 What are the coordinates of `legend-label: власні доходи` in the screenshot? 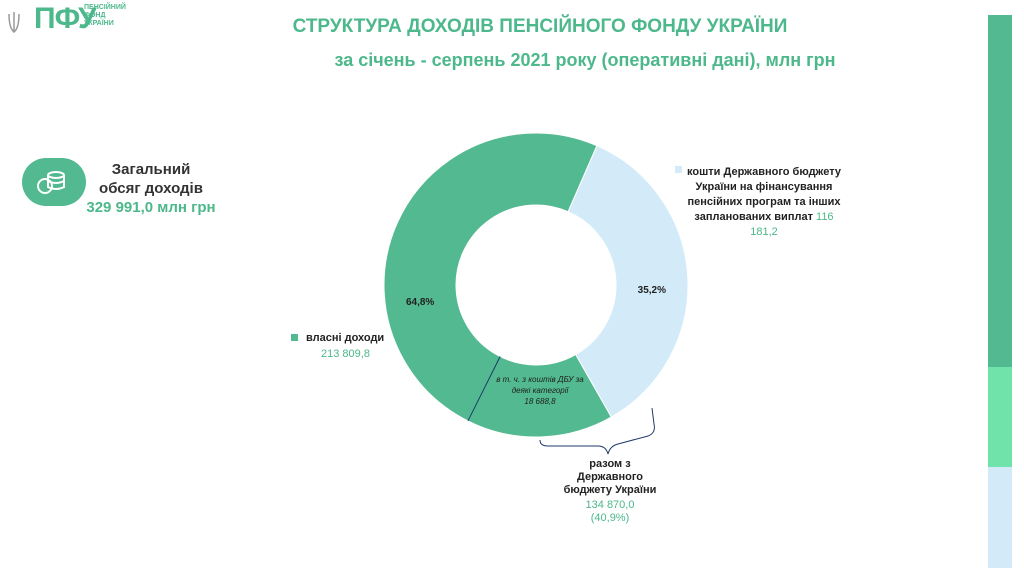 It's located at (345, 338).